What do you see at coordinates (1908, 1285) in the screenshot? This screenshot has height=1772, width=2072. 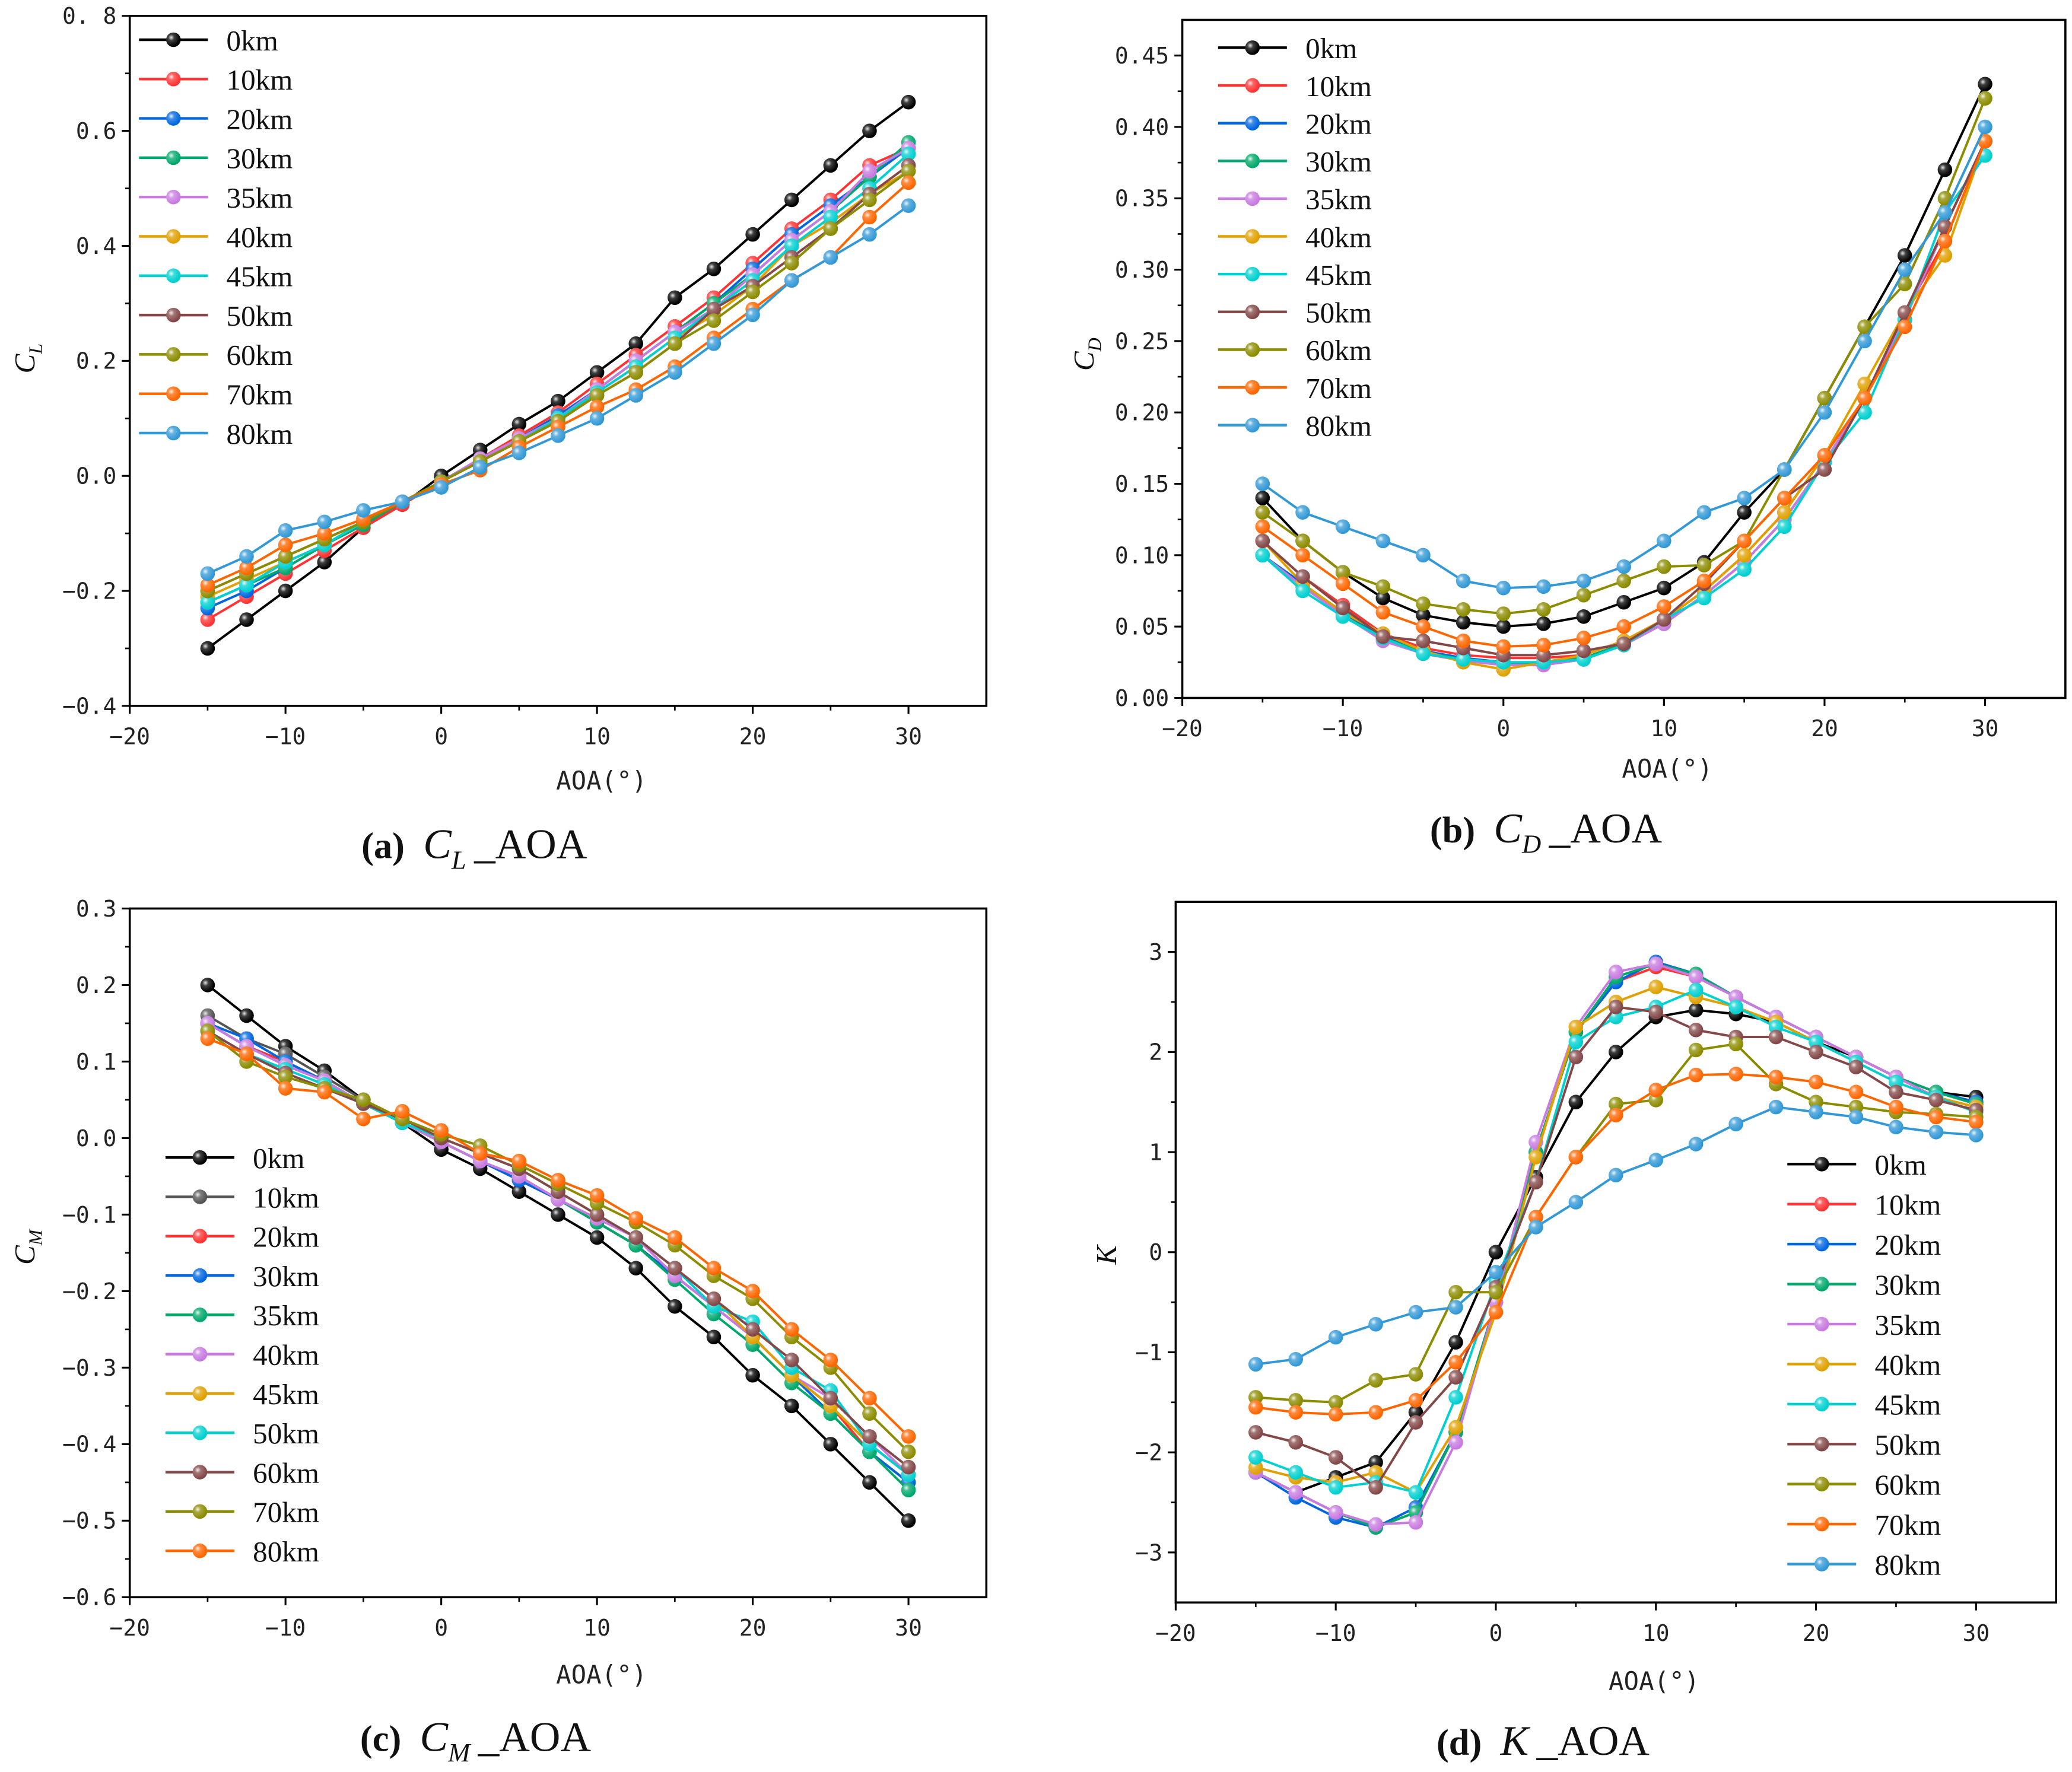 I see `legend-label: 30km` at bounding box center [1908, 1285].